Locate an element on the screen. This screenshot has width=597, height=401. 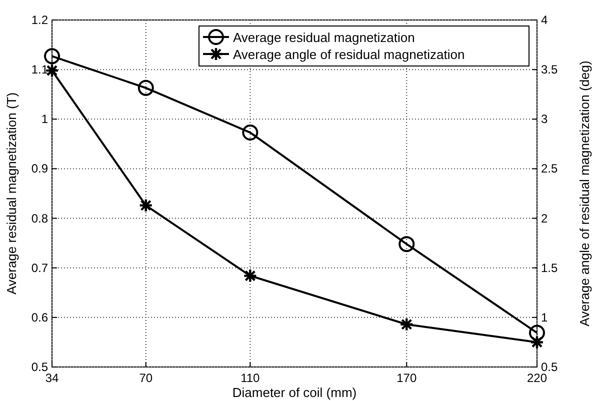
x-tick-label: 170 is located at coordinates (406, 378).